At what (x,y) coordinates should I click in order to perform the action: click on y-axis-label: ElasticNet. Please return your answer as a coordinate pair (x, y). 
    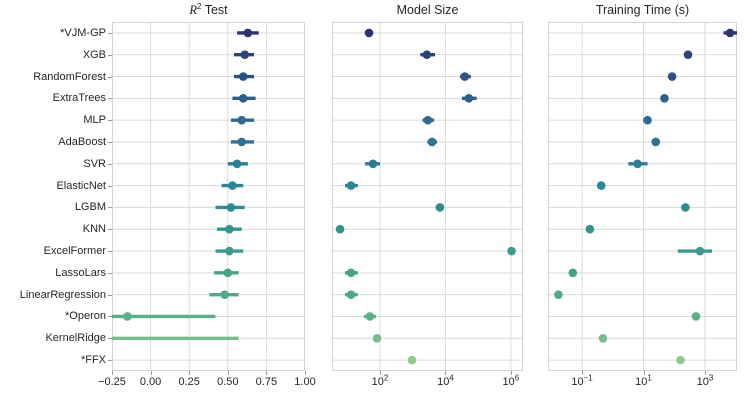
    Looking at the image, I should click on (81, 185).